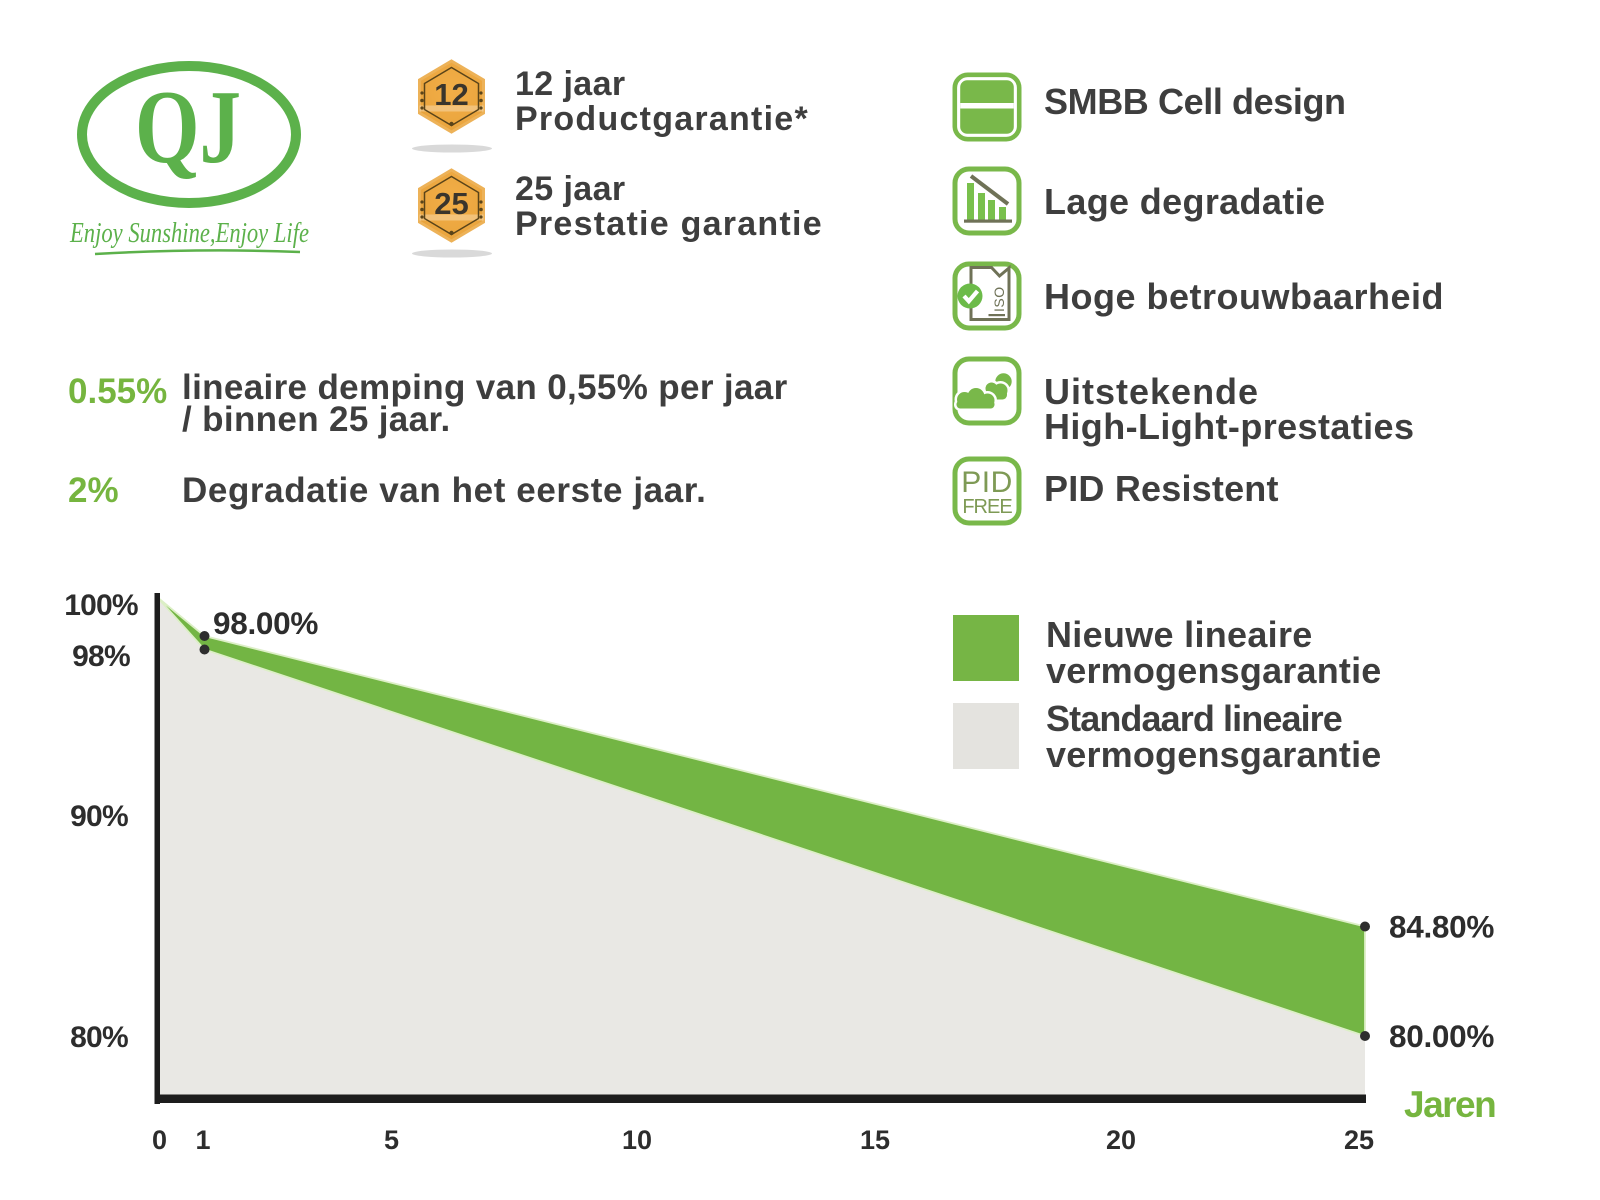 This screenshot has height=1200, width=1600. I want to click on svg-text: ISO, so click(999, 299).